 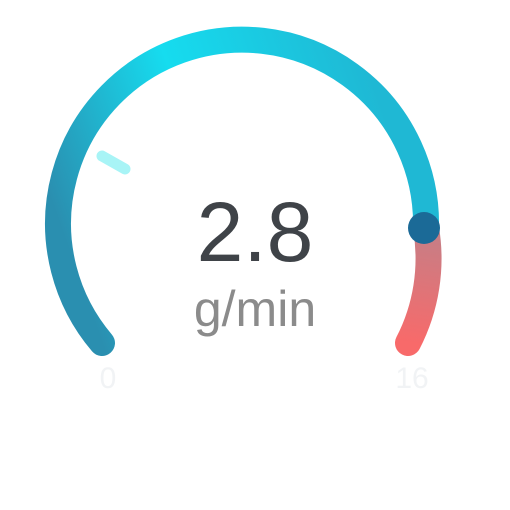 I want to click on gauge-max-label: 16, so click(x=412, y=378).